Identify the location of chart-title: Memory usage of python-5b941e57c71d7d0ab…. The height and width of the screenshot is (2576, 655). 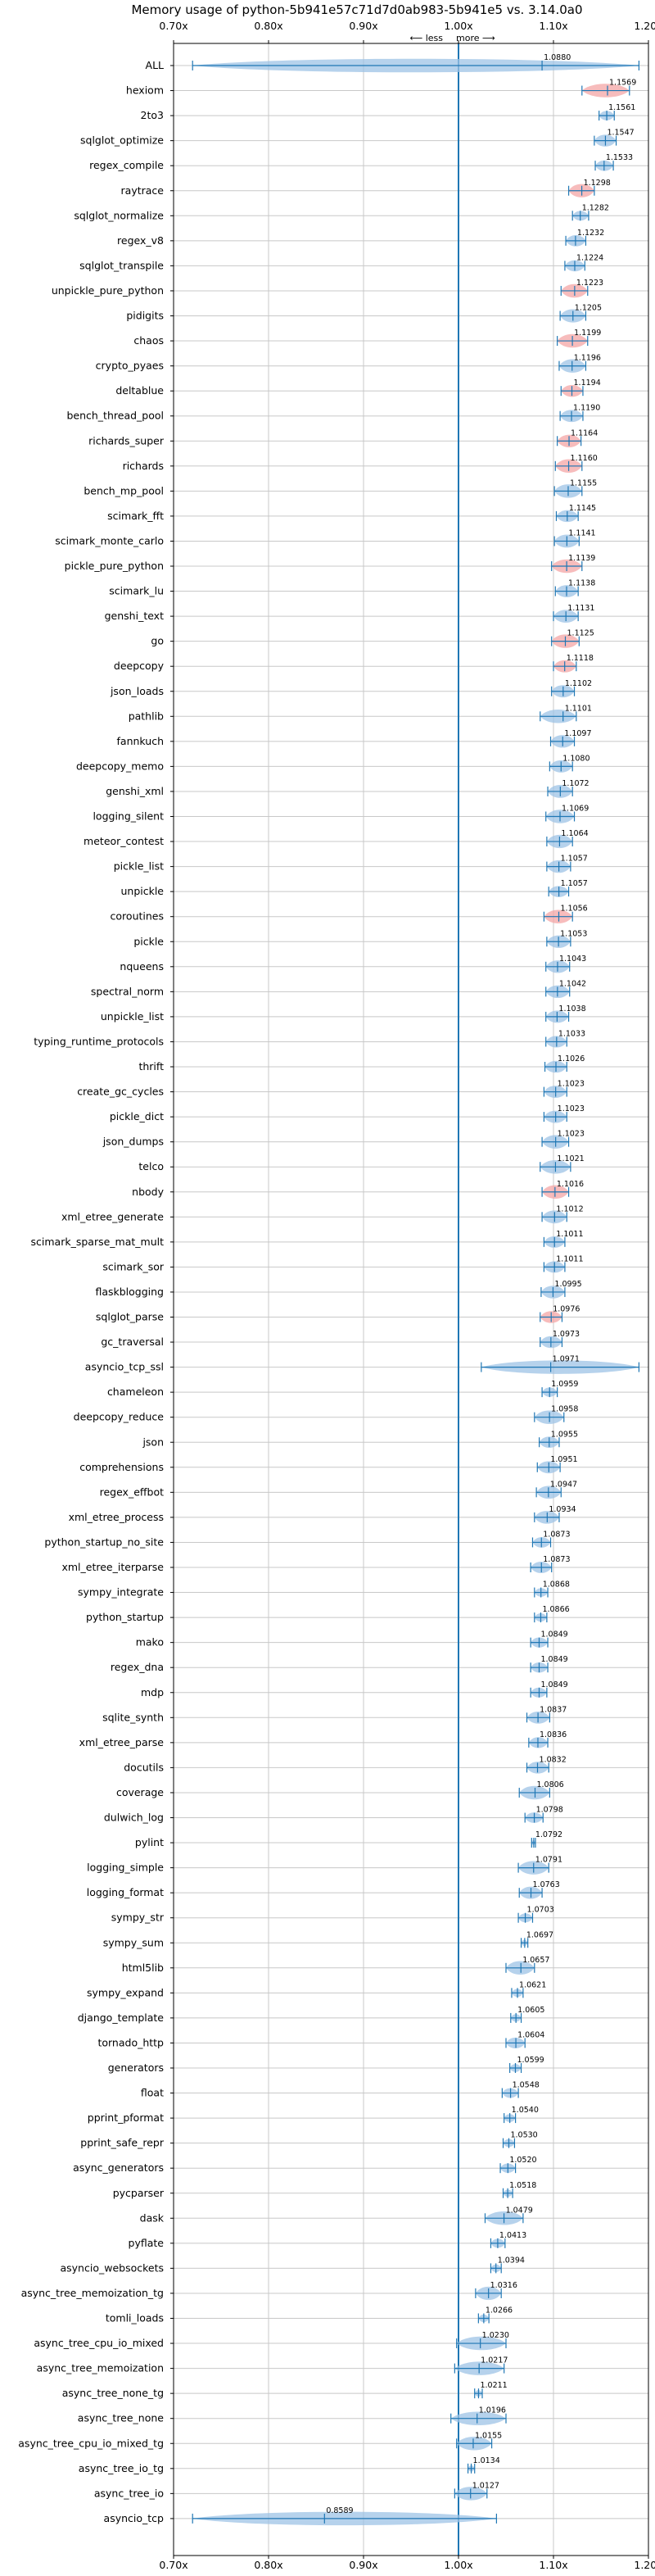
(356, 9).